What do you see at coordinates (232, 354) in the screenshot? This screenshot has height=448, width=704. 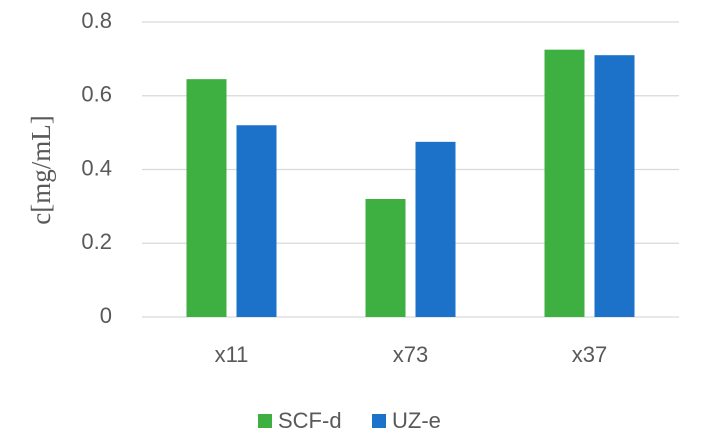 I see `x-tick-label: x11` at bounding box center [232, 354].